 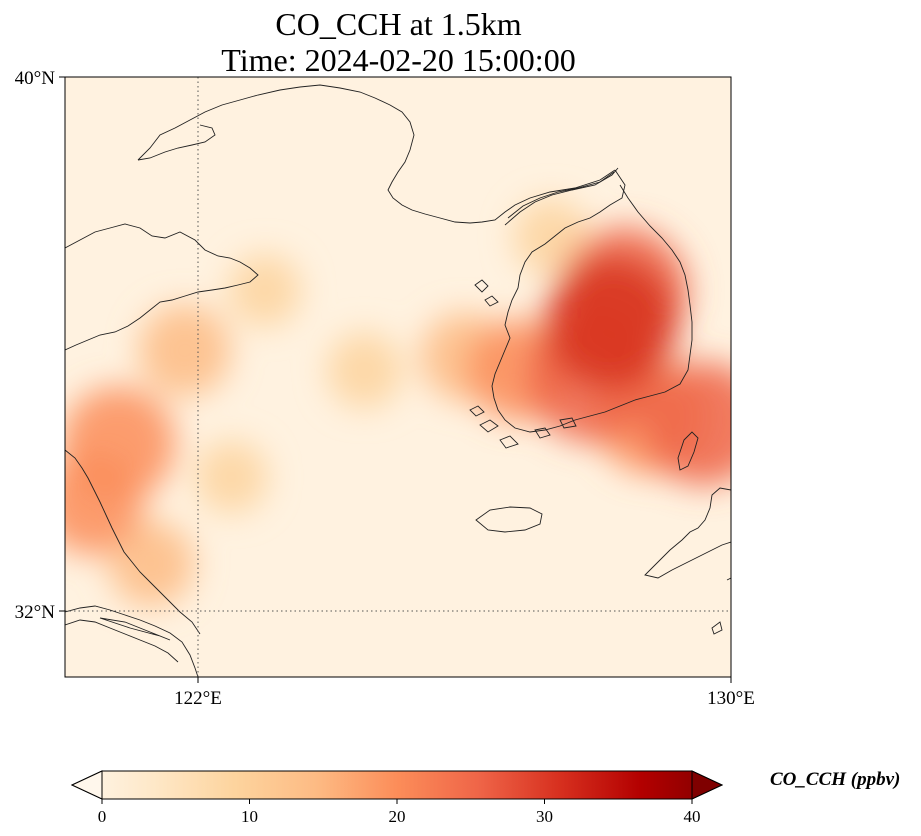 What do you see at coordinates (398, 24) in the screenshot?
I see `map-title: CO_CCH at 1.5km` at bounding box center [398, 24].